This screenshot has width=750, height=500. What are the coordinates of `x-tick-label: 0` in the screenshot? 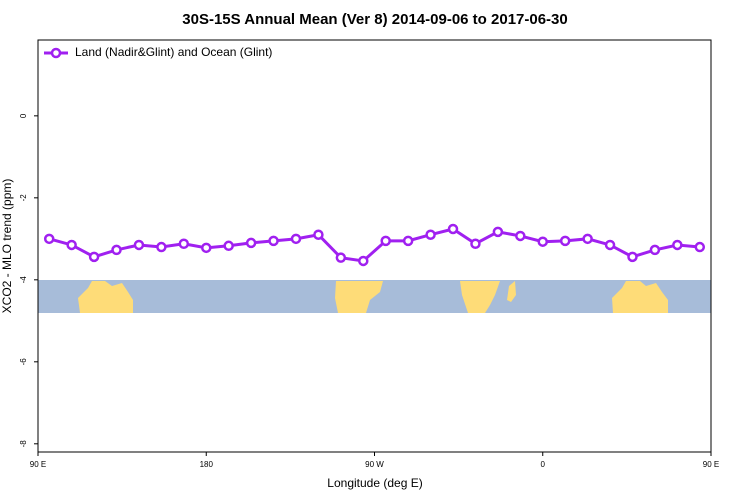 It's located at (543, 464).